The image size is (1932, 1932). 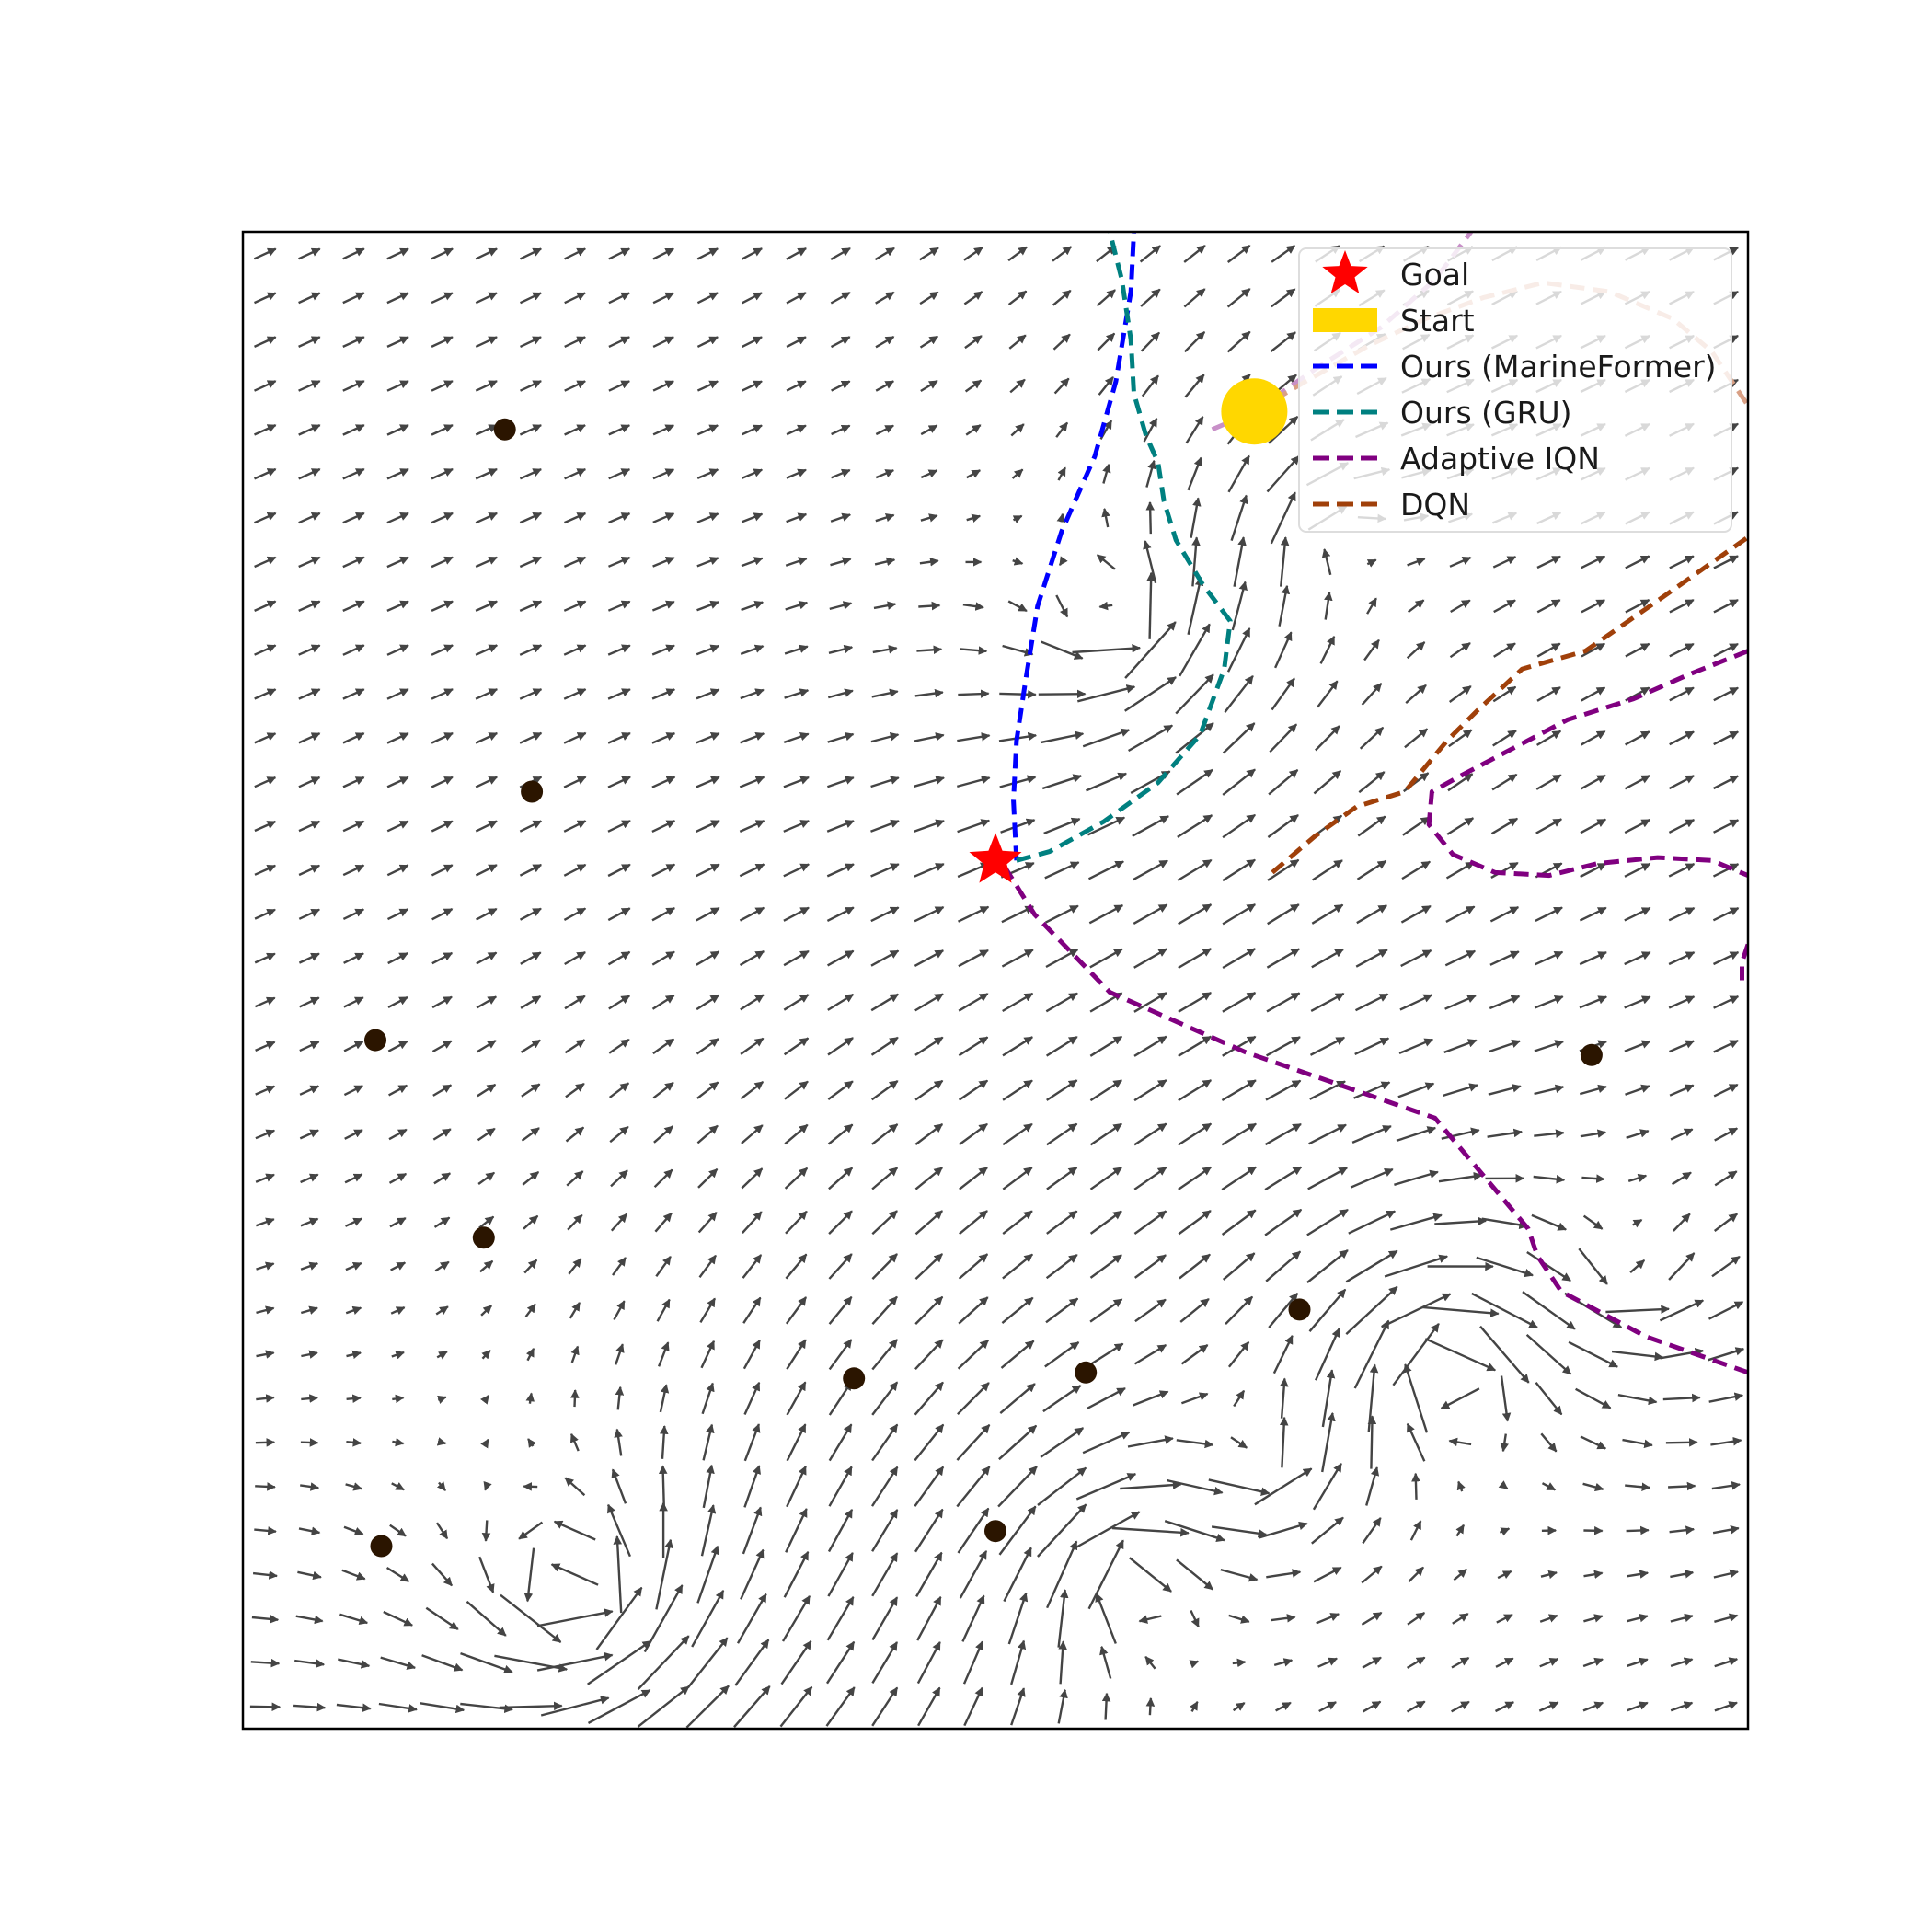 What do you see at coordinates (1434, 275) in the screenshot?
I see `legend-label-goal: Goal` at bounding box center [1434, 275].